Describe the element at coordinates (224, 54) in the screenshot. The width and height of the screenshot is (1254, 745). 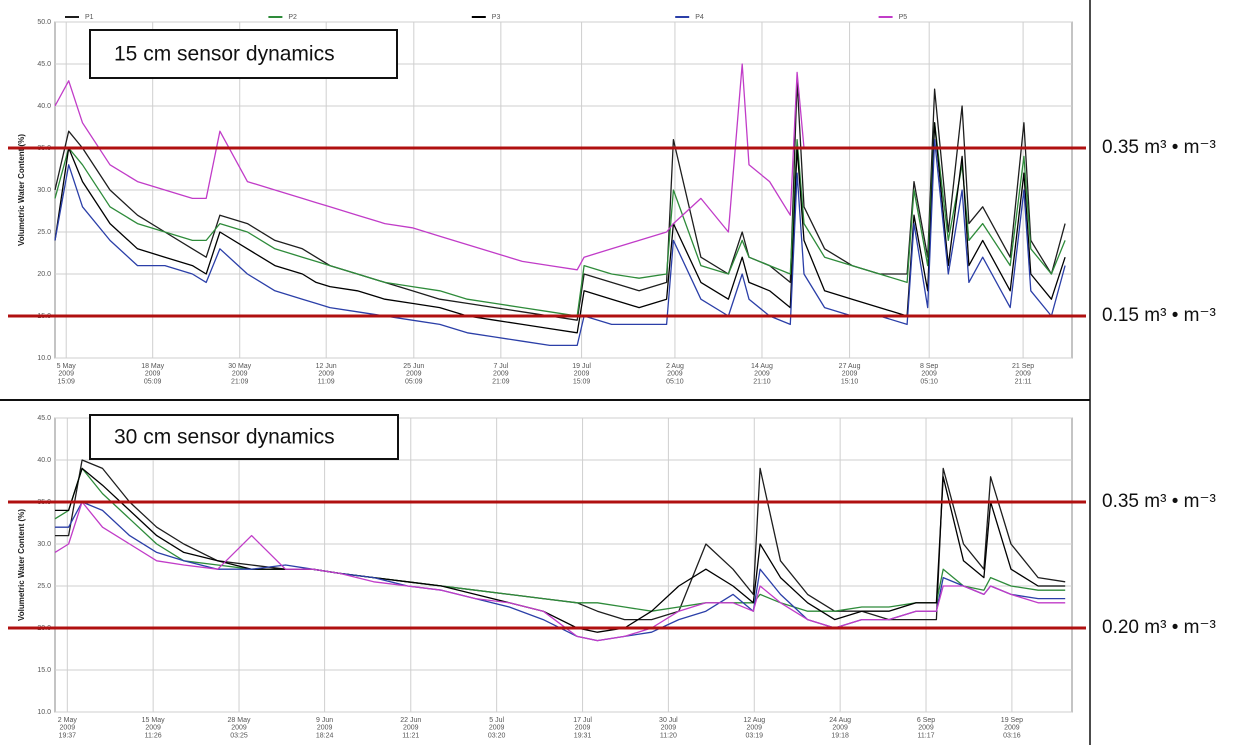
I see `chart-title: 15 cm sensor dynamics` at that location.